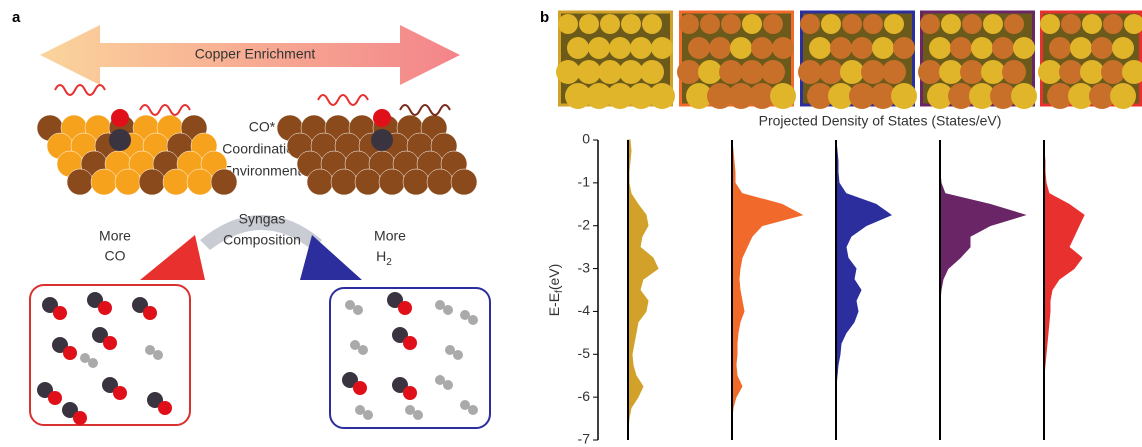 This screenshot has width=1142, height=447. What do you see at coordinates (115, 256) in the screenshot?
I see `side-text: CO` at bounding box center [115, 256].